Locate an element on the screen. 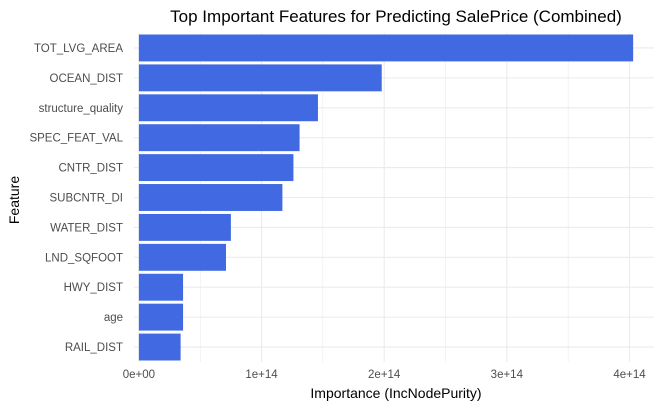 The height and width of the screenshot is (408, 661). bar-subcntr-di is located at coordinates (210, 197).